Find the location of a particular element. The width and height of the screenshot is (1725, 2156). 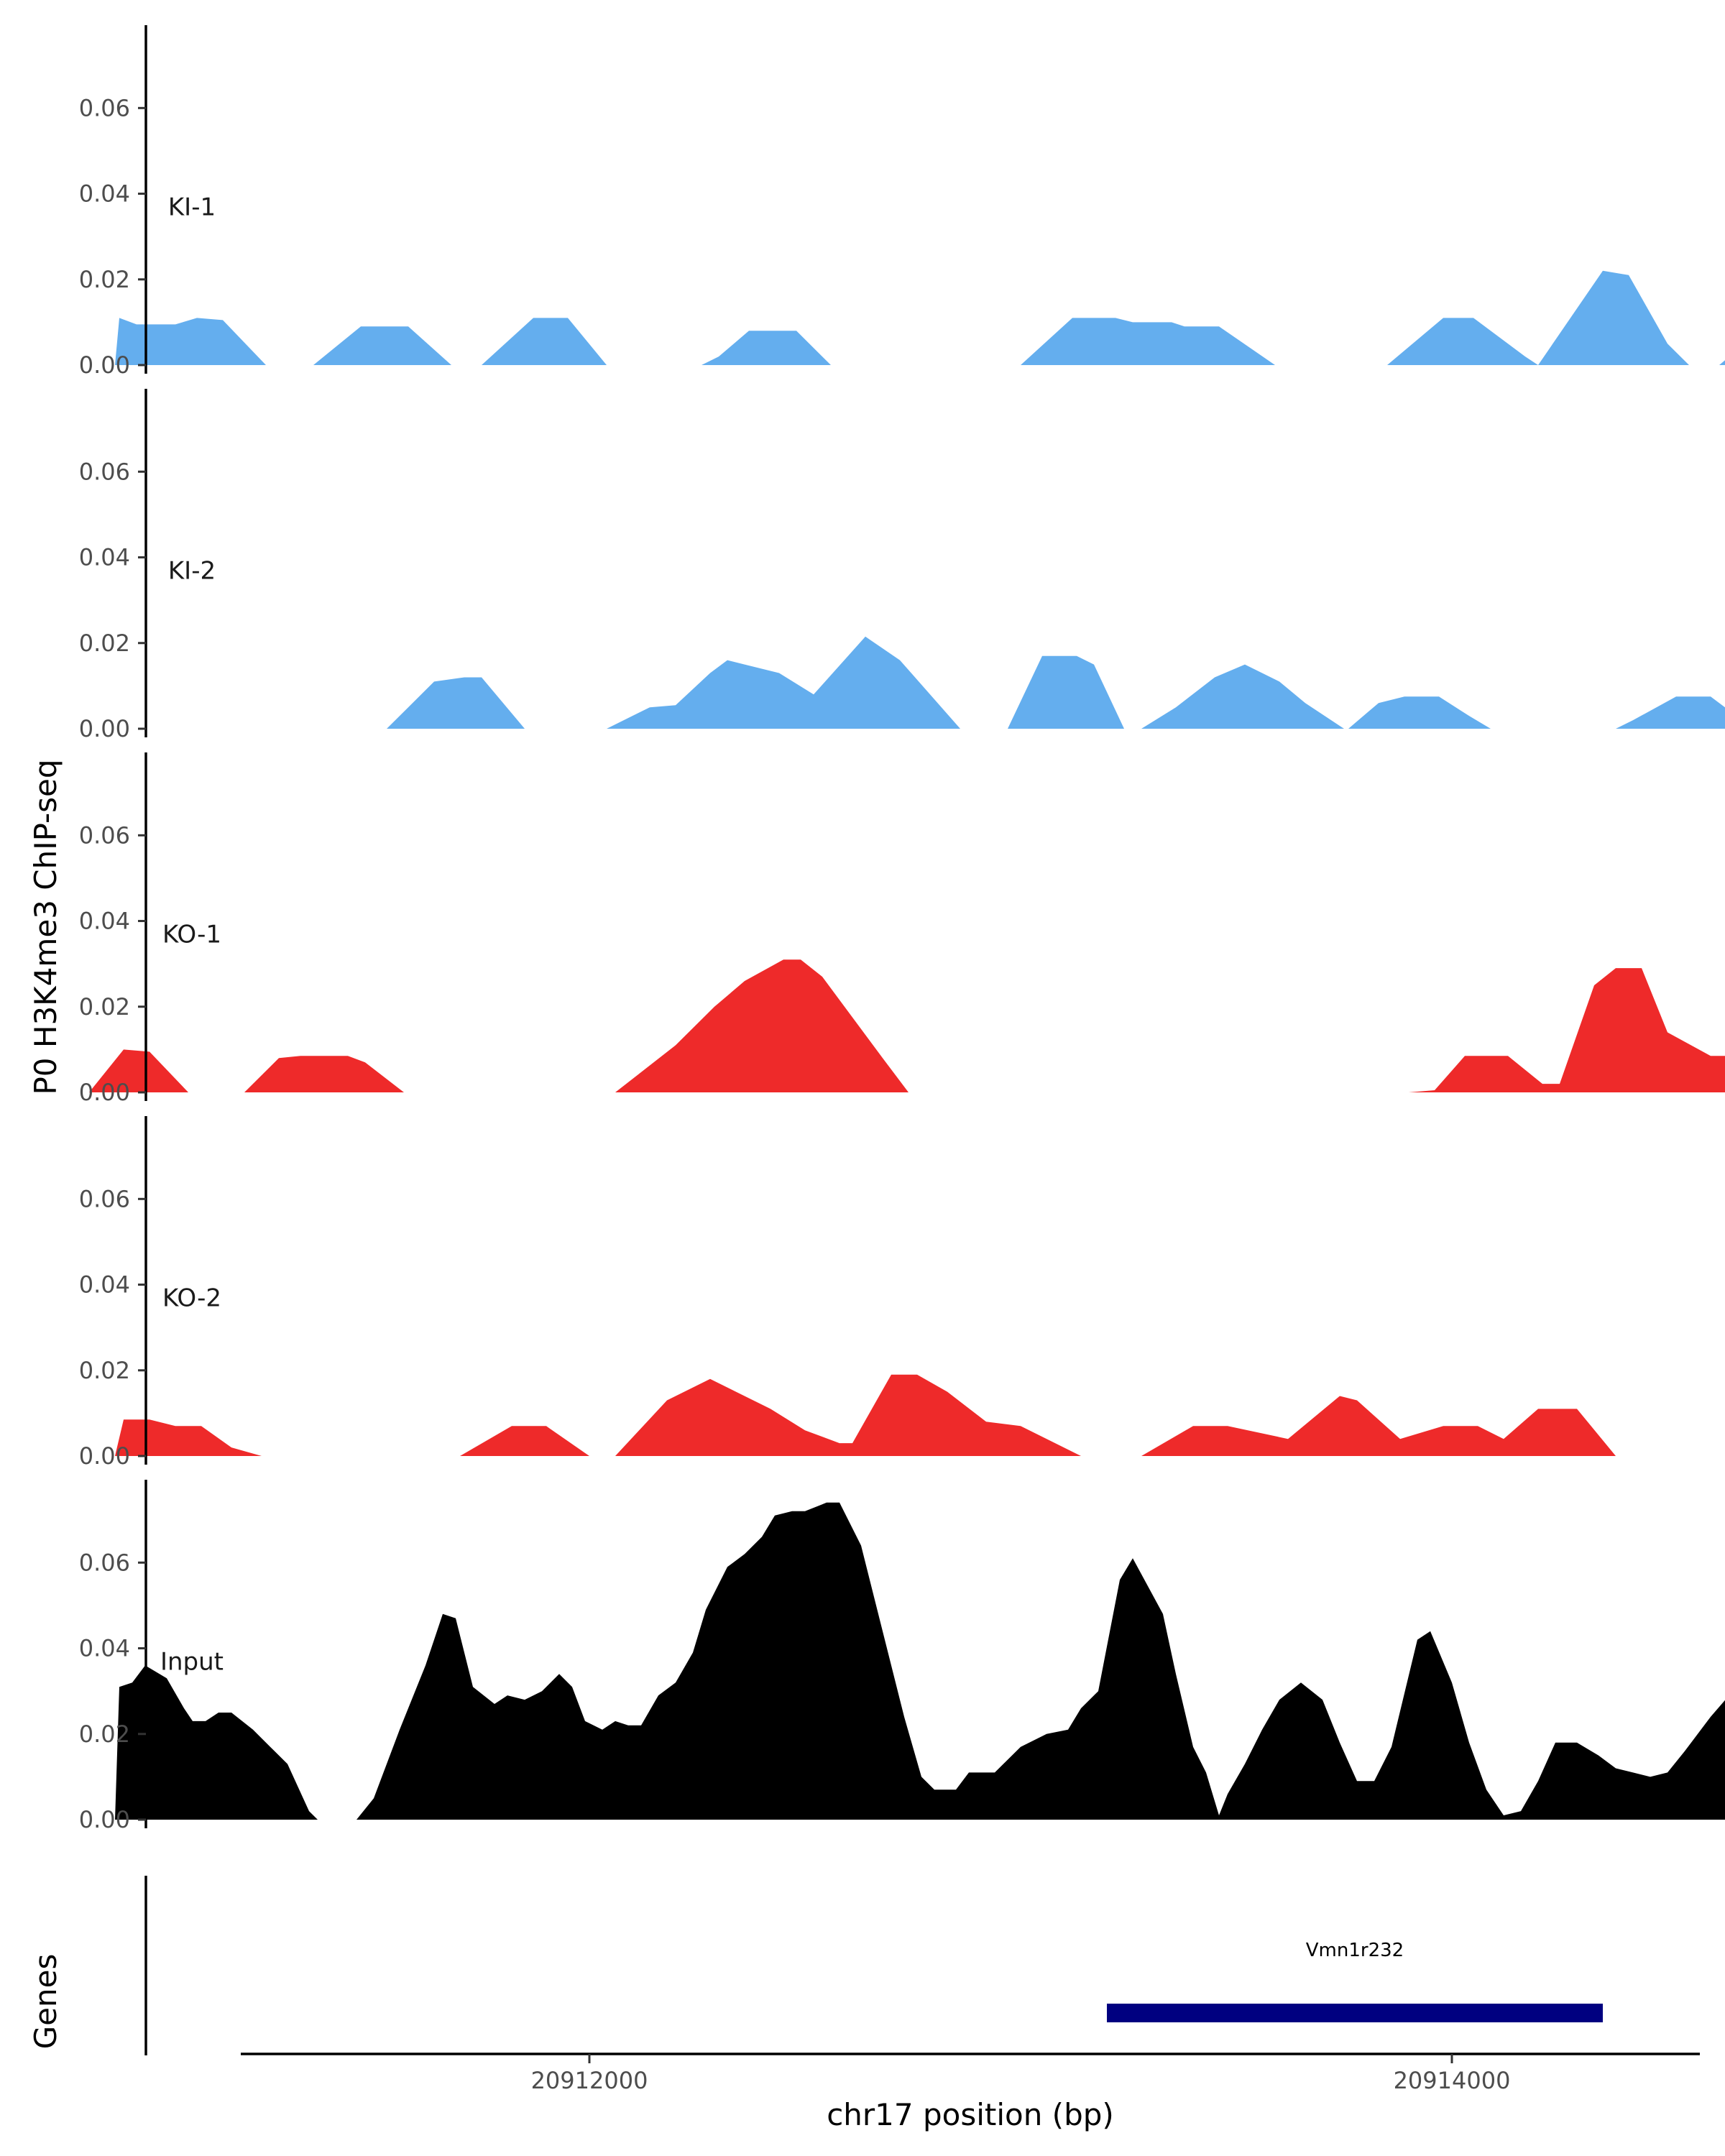

genes-axis-label: Genes is located at coordinates (45, 2002).